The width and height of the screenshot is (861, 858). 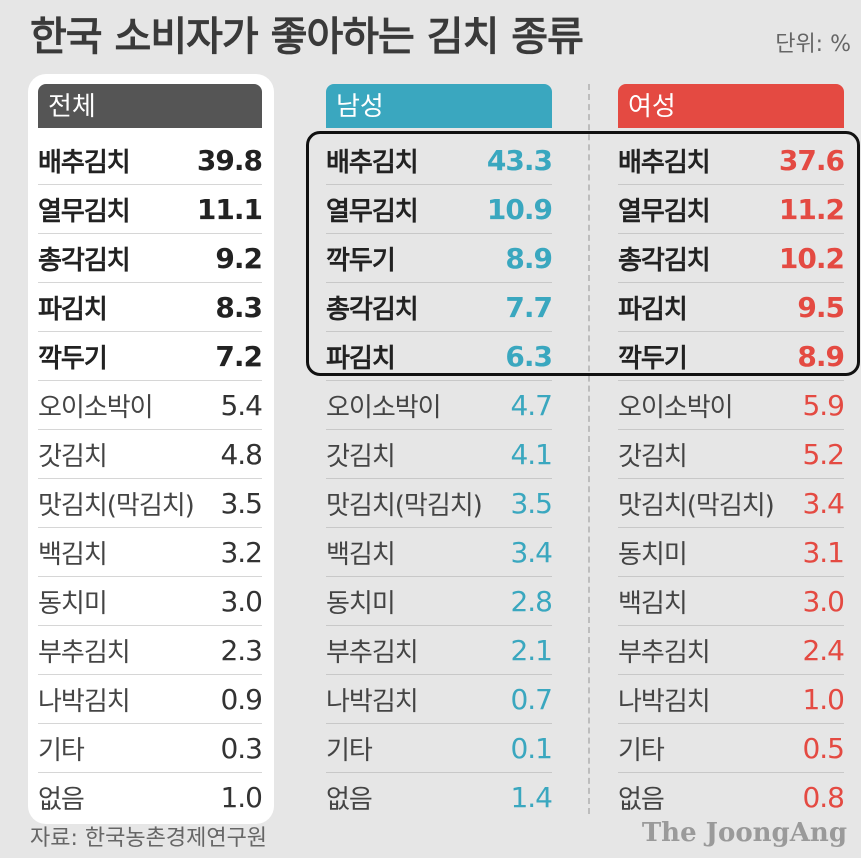 What do you see at coordinates (531, 552) in the screenshot?
I see `kimchi-value: 3.4` at bounding box center [531, 552].